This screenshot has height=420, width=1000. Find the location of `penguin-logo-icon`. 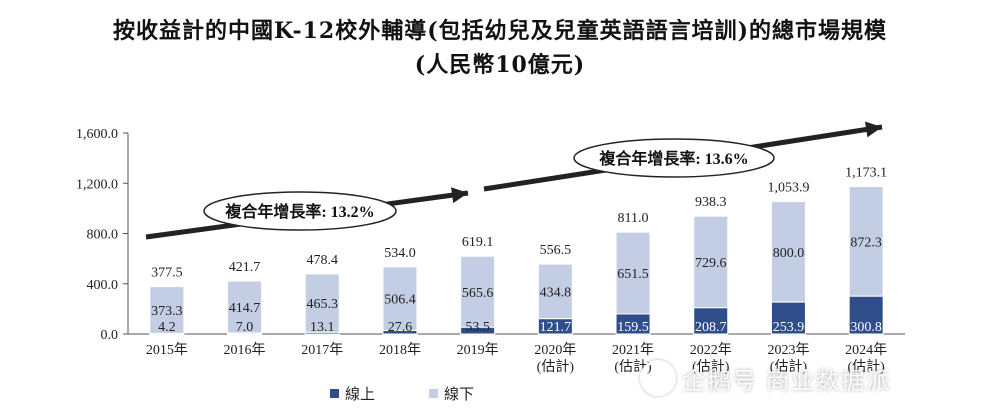

penguin-logo-icon is located at coordinates (658, 378).